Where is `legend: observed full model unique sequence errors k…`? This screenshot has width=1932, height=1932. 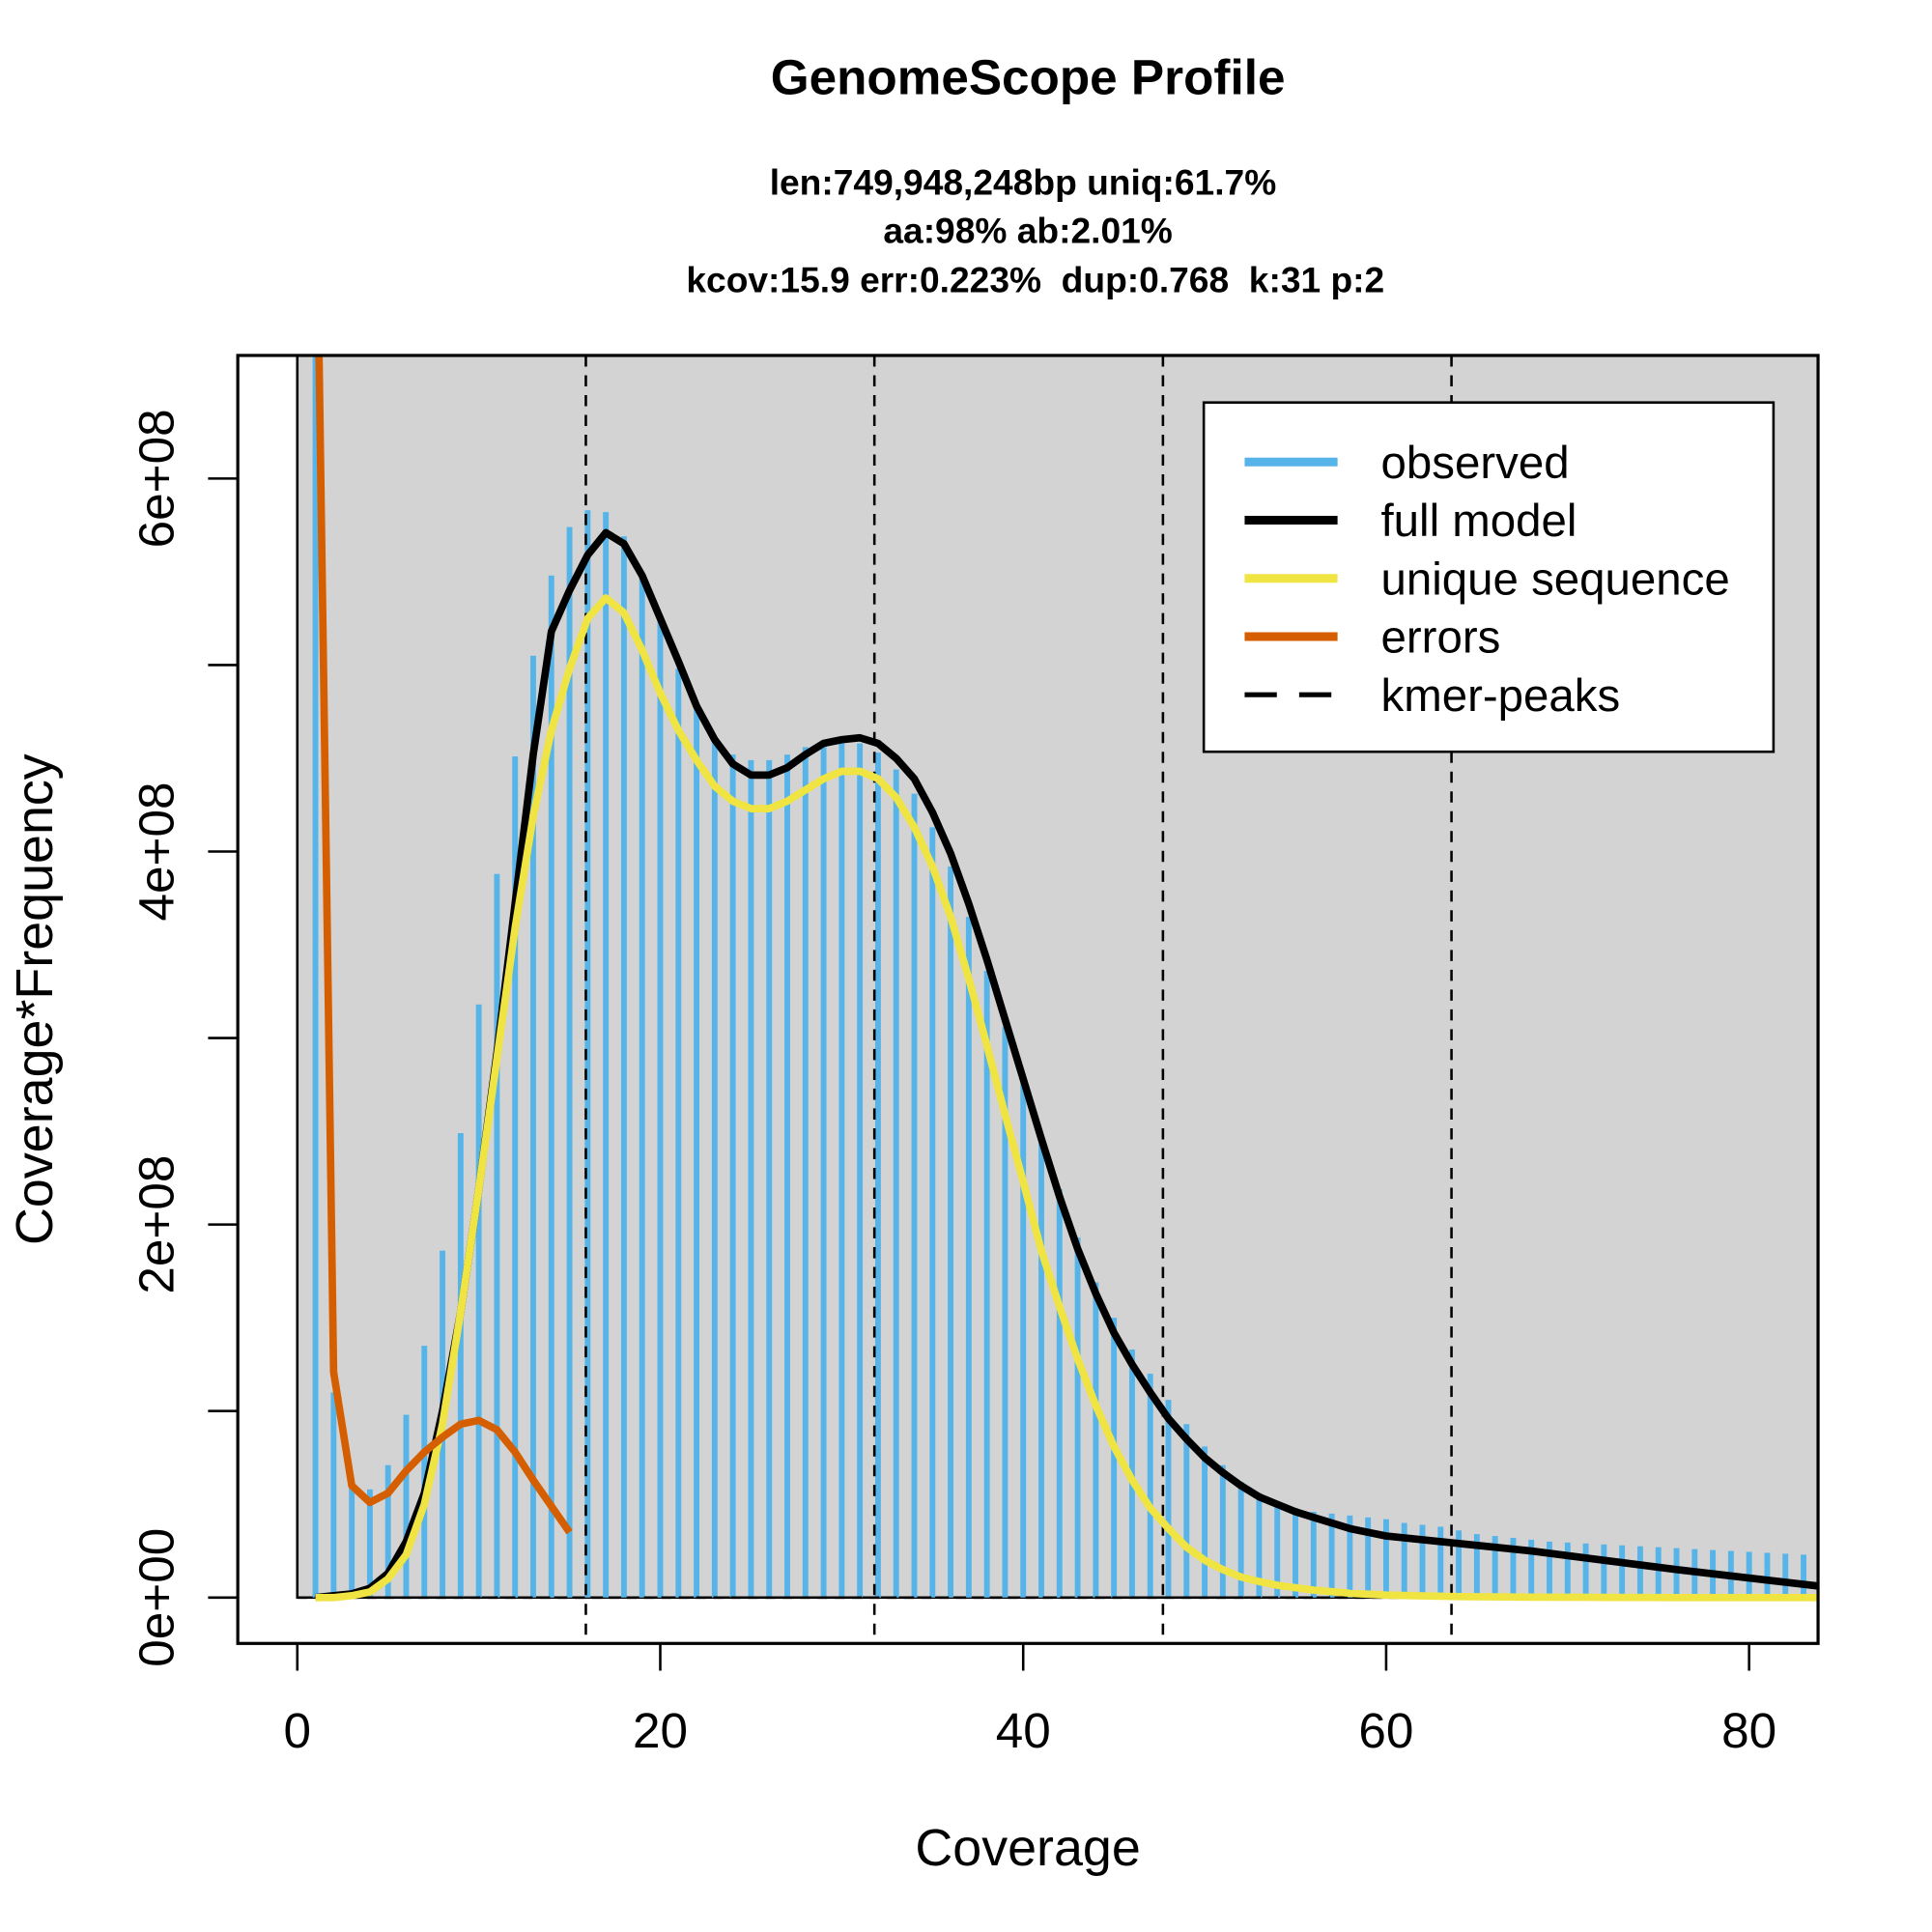
legend: observed full model unique sequence errors k… is located at coordinates (1489, 577).